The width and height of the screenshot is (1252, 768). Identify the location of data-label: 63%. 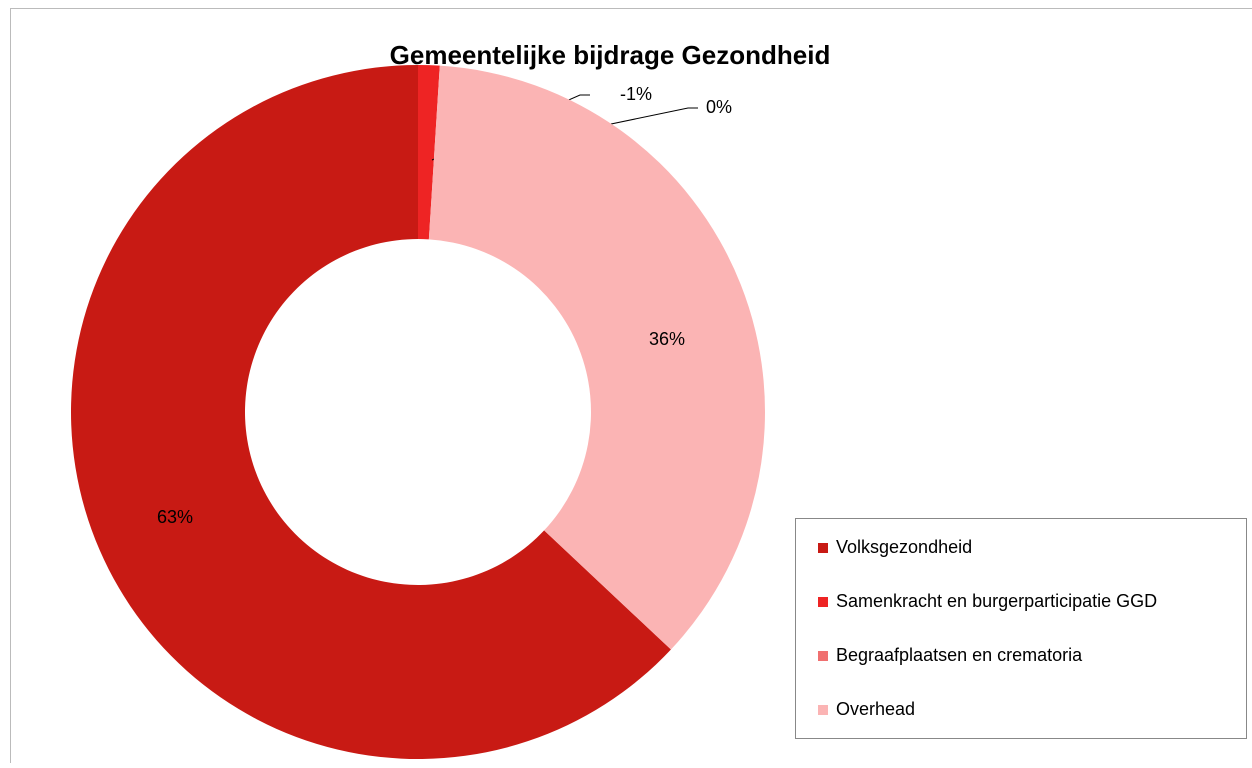
(175, 517).